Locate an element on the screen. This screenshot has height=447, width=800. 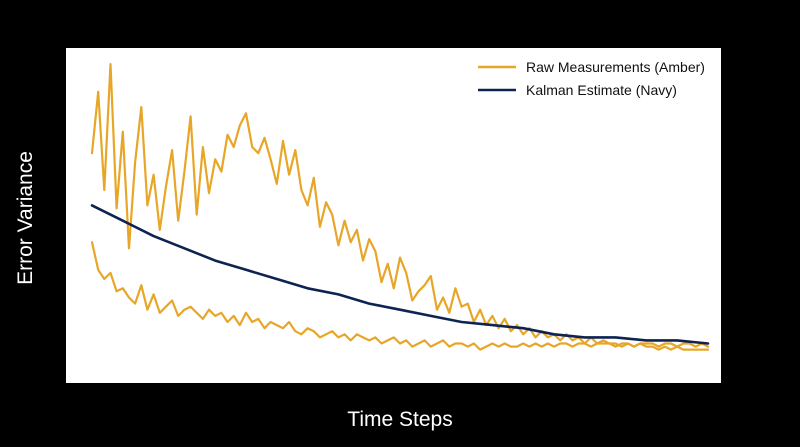
legend-label-kalman-estimate: Kalman Estimate (Navy) is located at coordinates (601, 90).